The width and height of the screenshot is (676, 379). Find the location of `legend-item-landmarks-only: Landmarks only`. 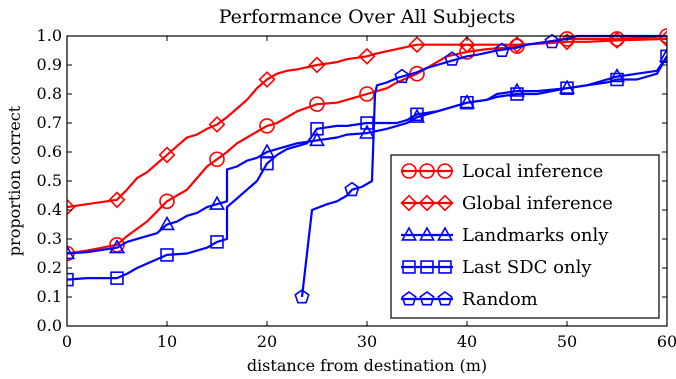

legend-item-landmarks-only: Landmarks only is located at coordinates (505, 235).